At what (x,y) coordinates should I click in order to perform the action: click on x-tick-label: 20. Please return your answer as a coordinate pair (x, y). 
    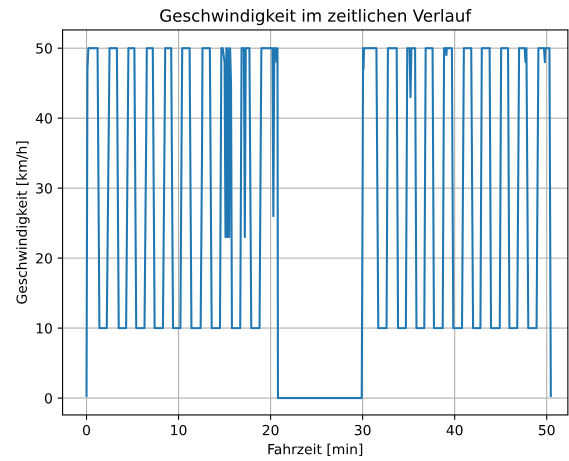
    Looking at the image, I should click on (270, 430).